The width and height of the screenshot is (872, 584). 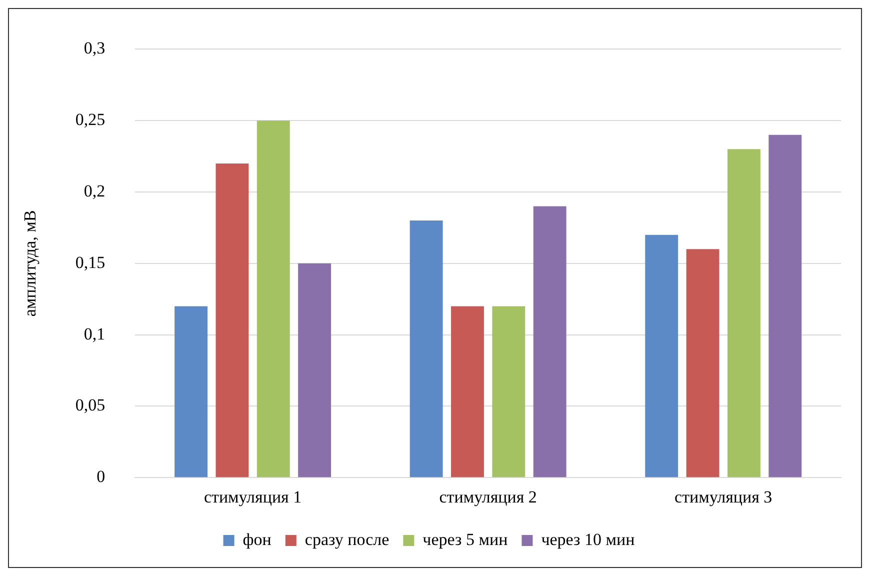 I want to click on x-tick-label: стимуляция 2, so click(x=488, y=496).